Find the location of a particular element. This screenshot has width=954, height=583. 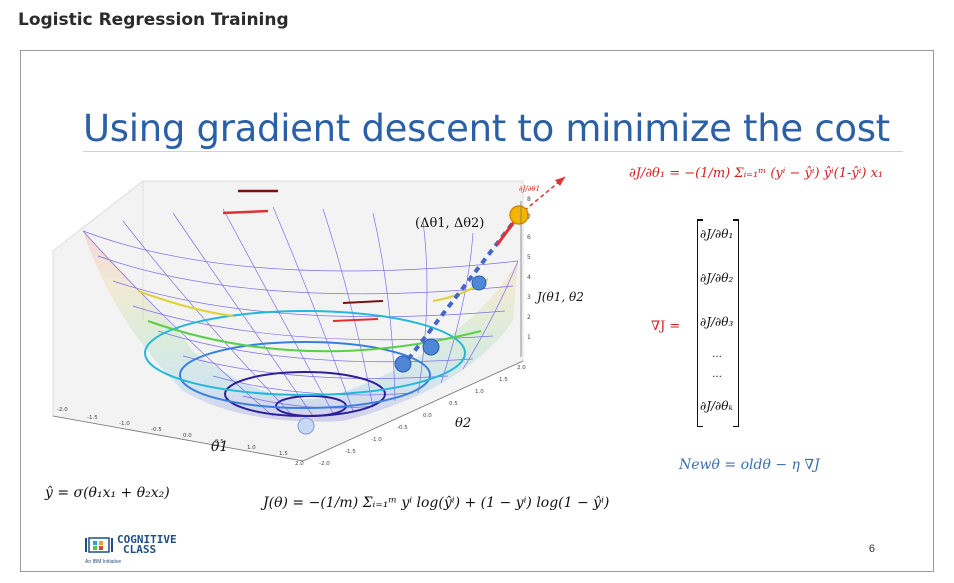

x-tick: -1.5 is located at coordinates (92, 418).